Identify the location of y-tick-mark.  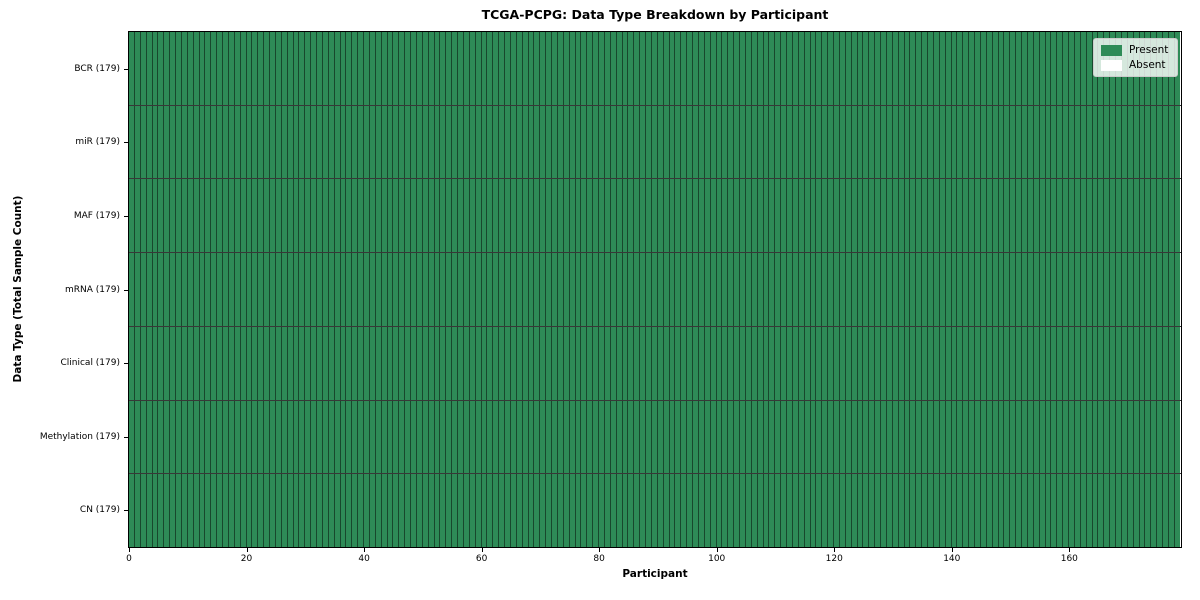
(126, 143).